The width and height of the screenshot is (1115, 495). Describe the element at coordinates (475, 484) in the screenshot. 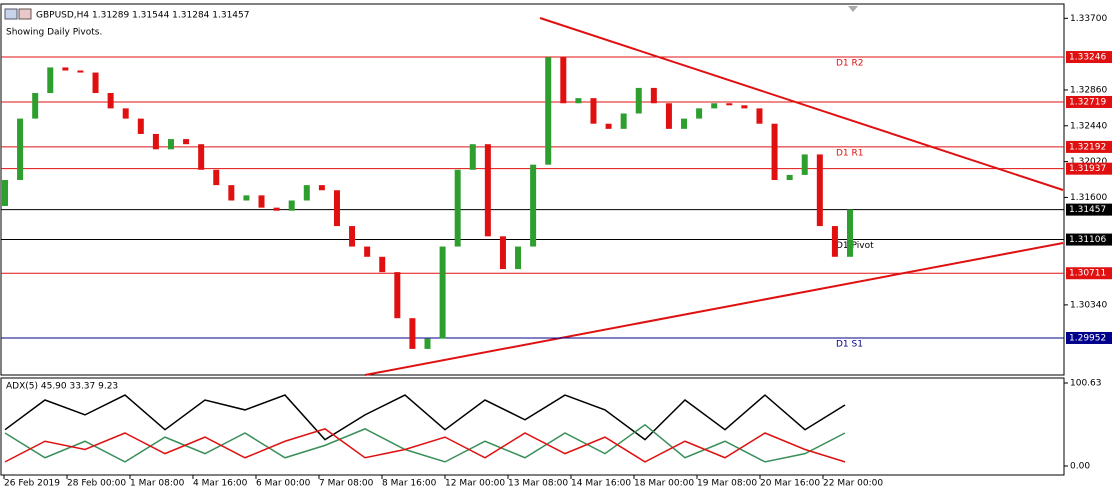

I see `x-tick-label: 12 Mar 00:00` at that location.